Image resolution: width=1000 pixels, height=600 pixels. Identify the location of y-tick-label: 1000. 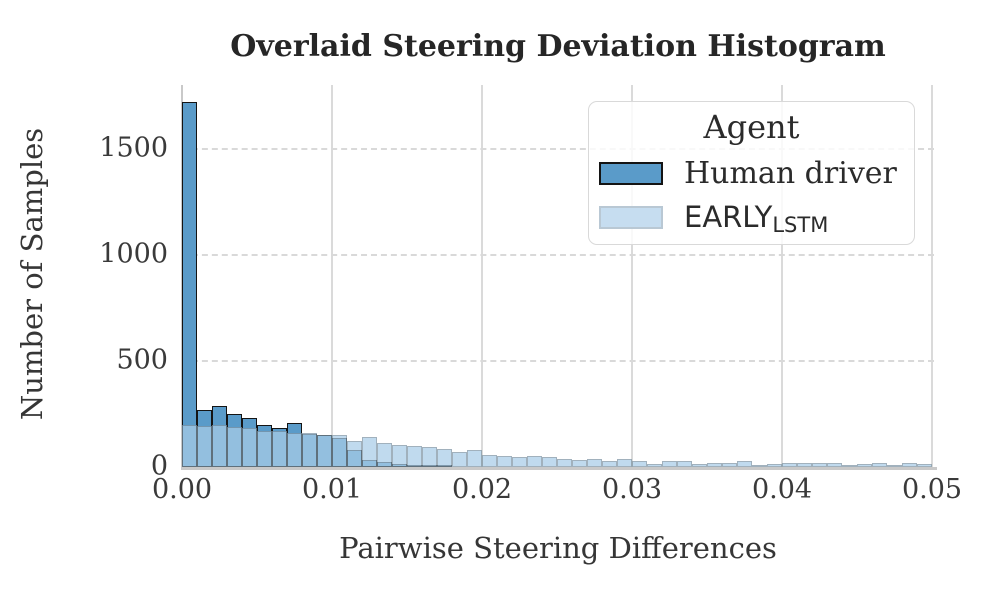
(133, 254).